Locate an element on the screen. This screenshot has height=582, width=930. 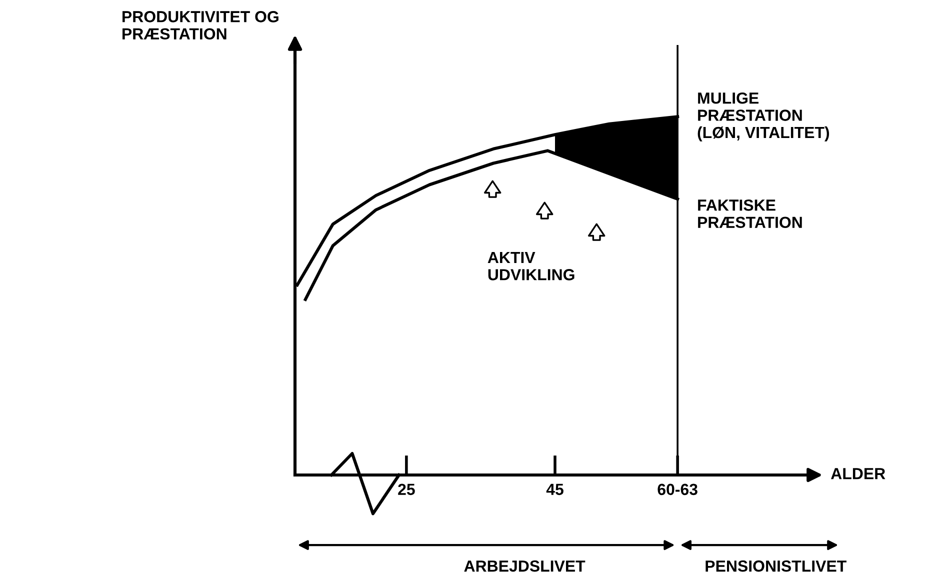
series-label: FAKTISKE PRÆSTATION is located at coordinates (750, 214).